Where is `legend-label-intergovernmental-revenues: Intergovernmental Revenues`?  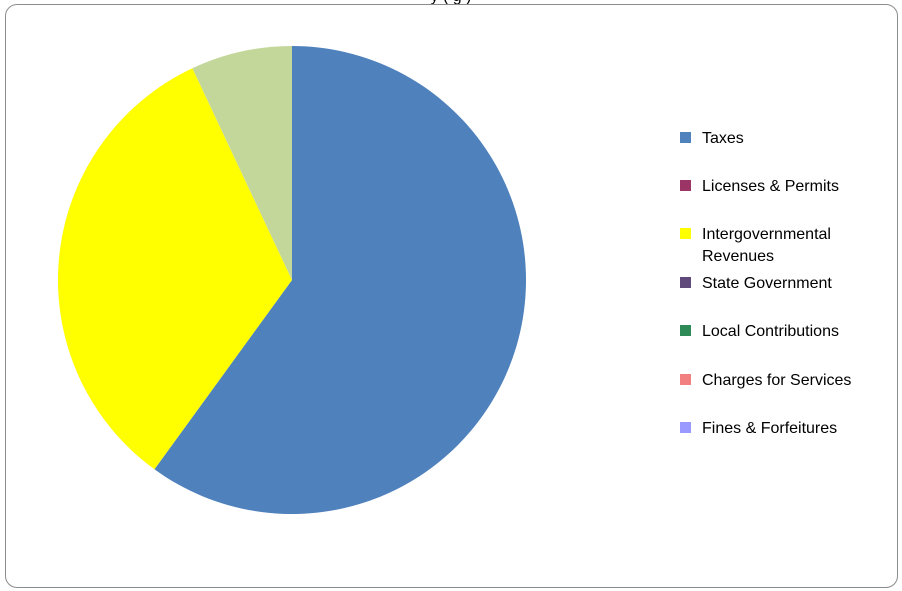 legend-label-intergovernmental-revenues: Intergovernmental Revenues is located at coordinates (766, 245).